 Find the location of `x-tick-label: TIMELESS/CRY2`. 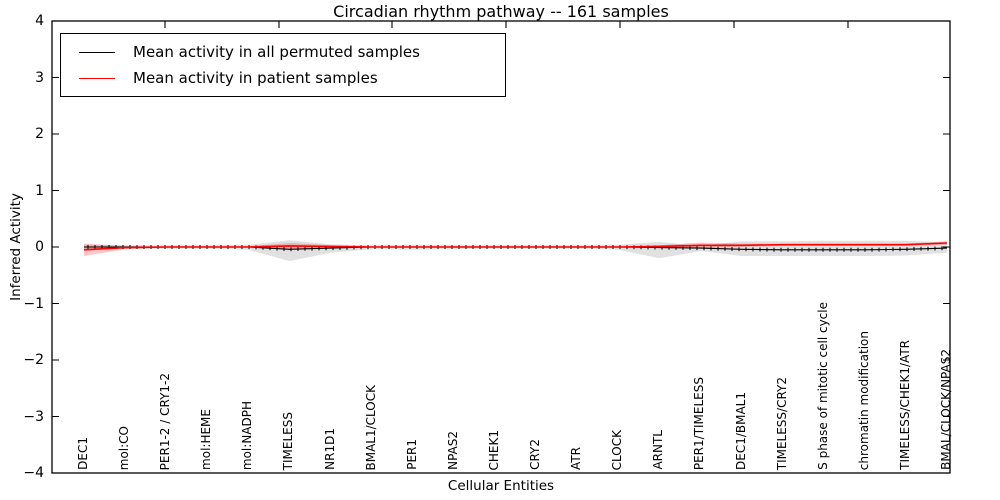

x-tick-label: TIMELESS/CRY2 is located at coordinates (781, 423).